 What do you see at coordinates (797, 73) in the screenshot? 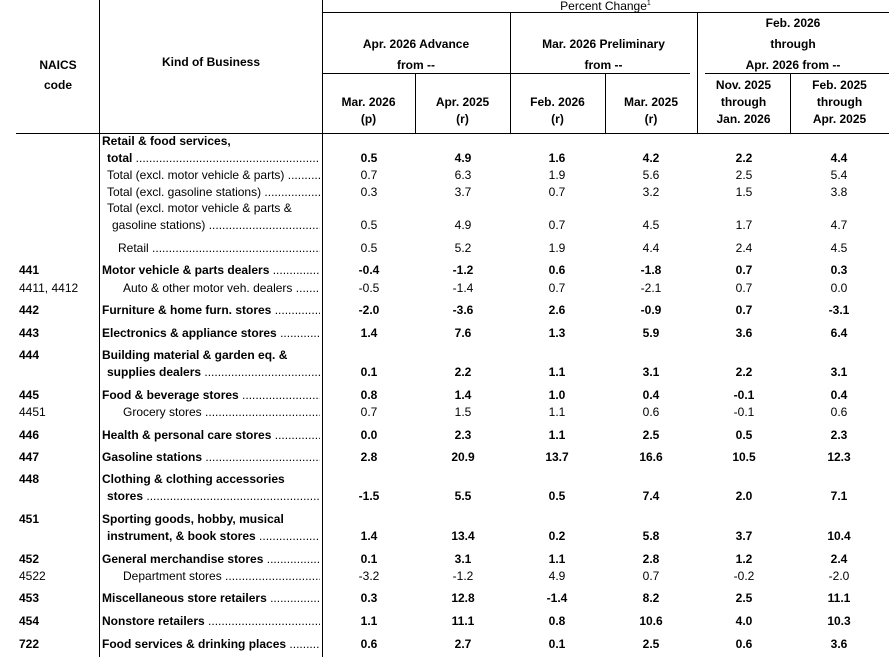
I see `rule-under-groups-right` at bounding box center [797, 73].